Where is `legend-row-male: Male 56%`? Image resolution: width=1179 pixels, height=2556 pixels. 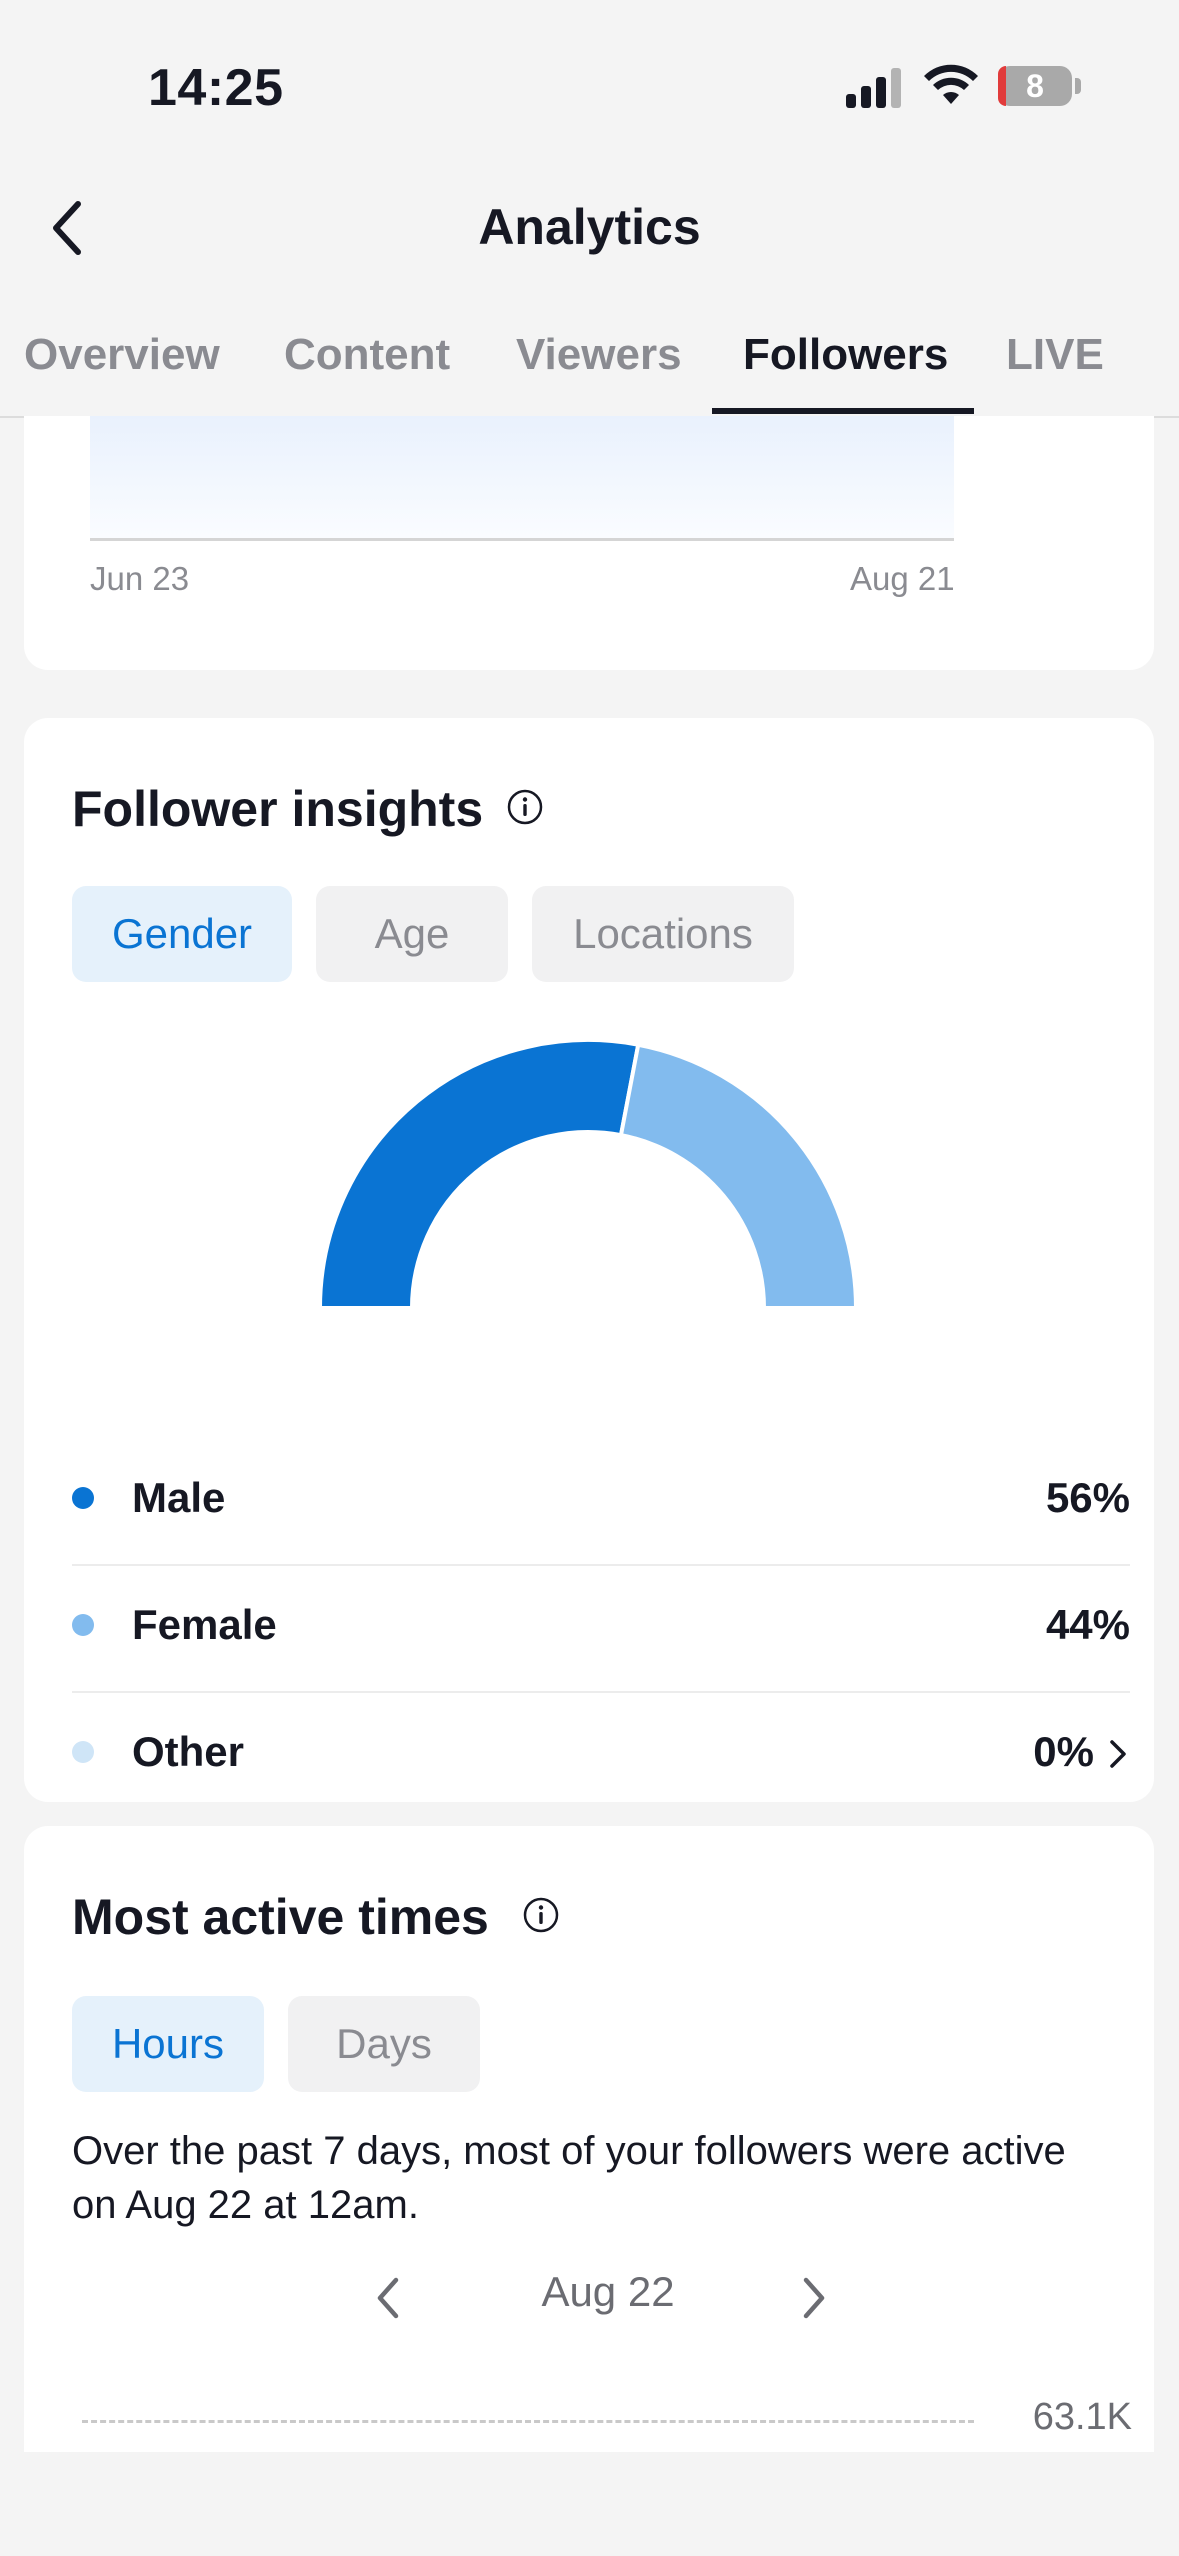 legend-row-male: Male 56% is located at coordinates (601, 1502).